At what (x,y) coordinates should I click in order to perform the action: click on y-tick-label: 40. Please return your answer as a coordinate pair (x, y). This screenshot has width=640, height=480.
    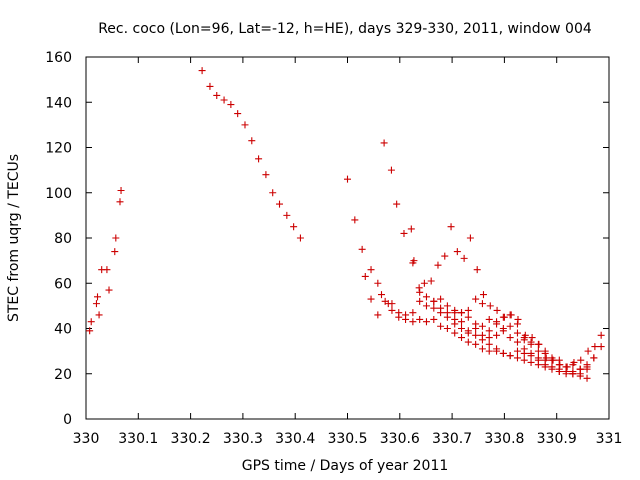
    Looking at the image, I should click on (63, 330).